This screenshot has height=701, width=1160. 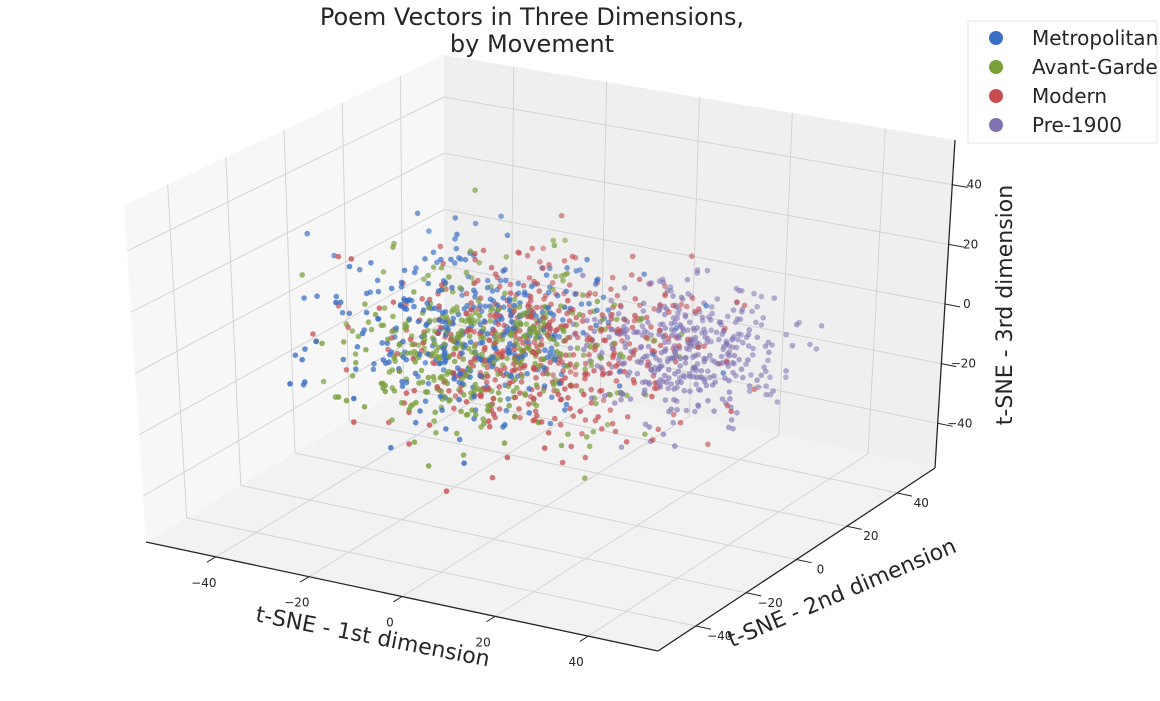 What do you see at coordinates (584, 639) in the screenshot?
I see `x-tick-mark` at bounding box center [584, 639].